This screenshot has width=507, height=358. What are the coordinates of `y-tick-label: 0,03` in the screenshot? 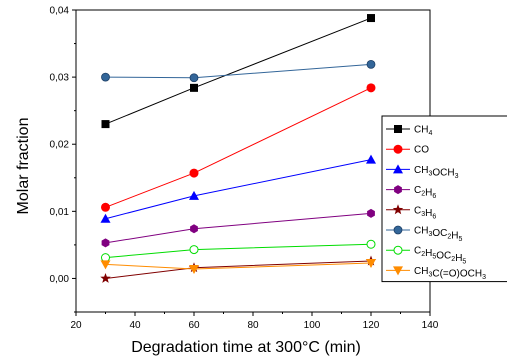 It's located at (60, 78).